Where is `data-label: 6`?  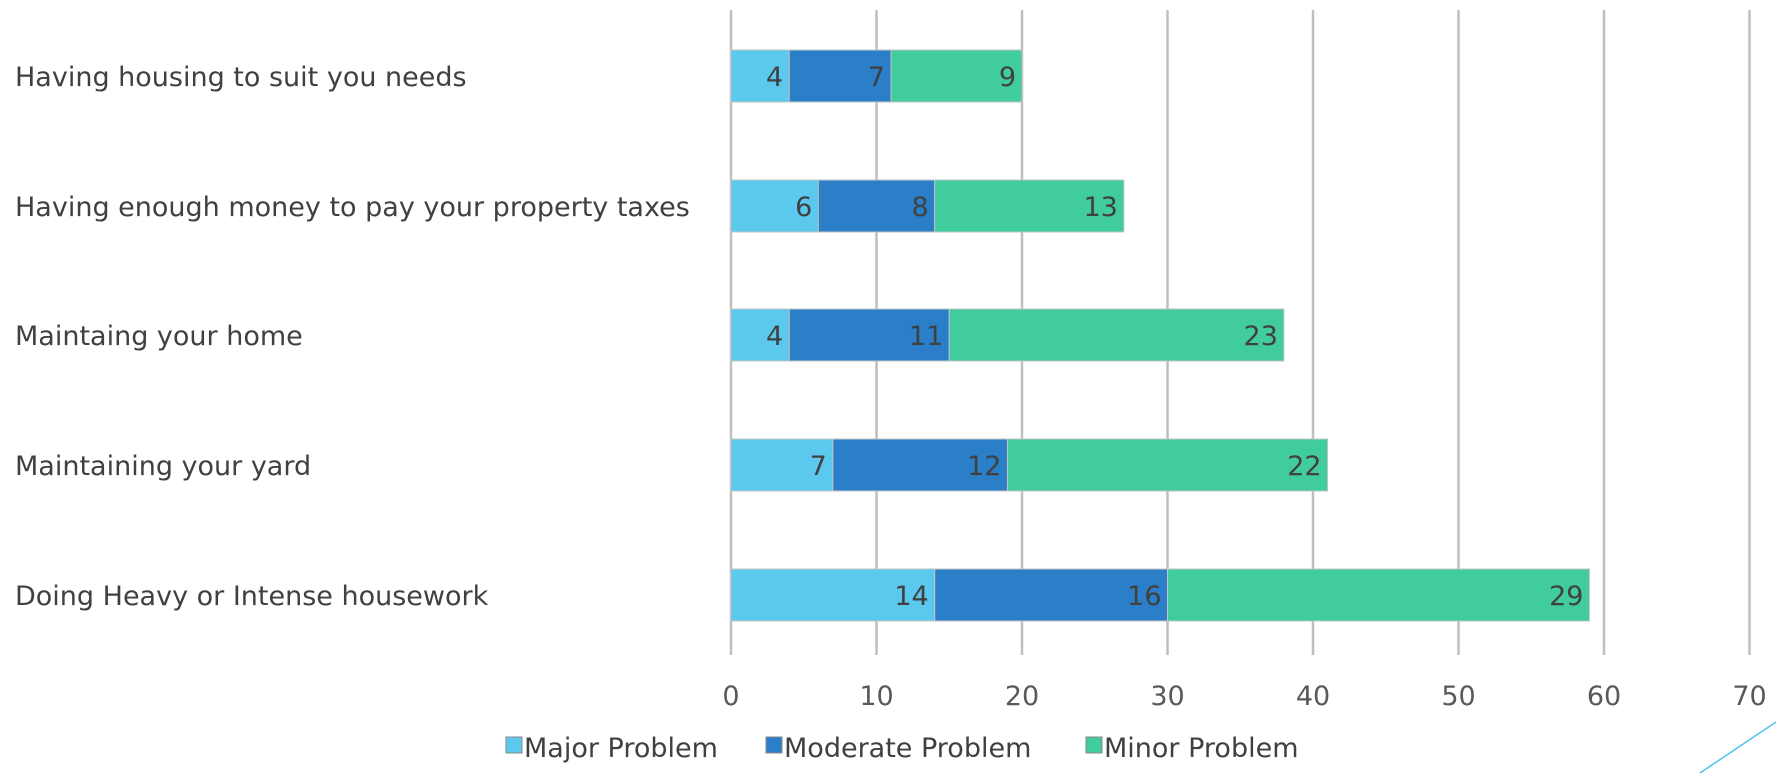
data-label: 6 is located at coordinates (803, 207).